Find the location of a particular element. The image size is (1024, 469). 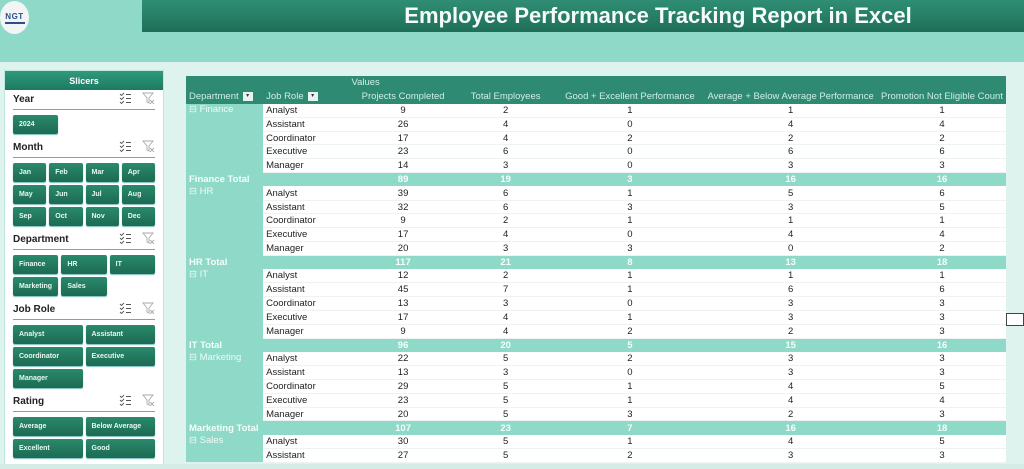

table-row: Assistant 13 3 0 3 3 is located at coordinates (596, 373).